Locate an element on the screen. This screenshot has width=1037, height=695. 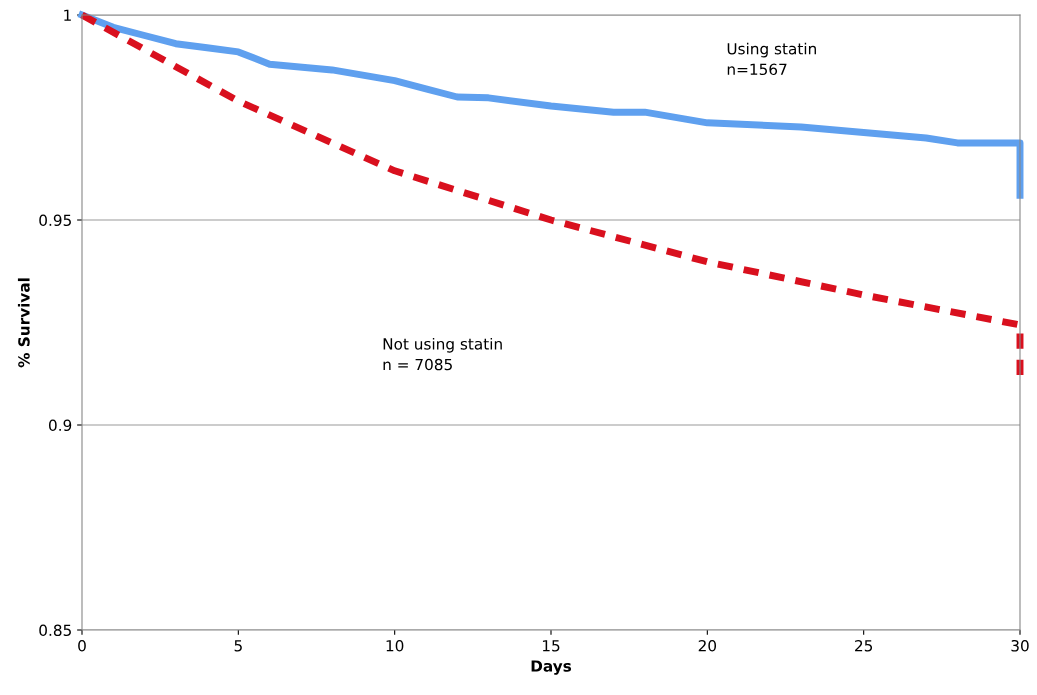
y-tick-label: 1 is located at coordinates (67, 15).